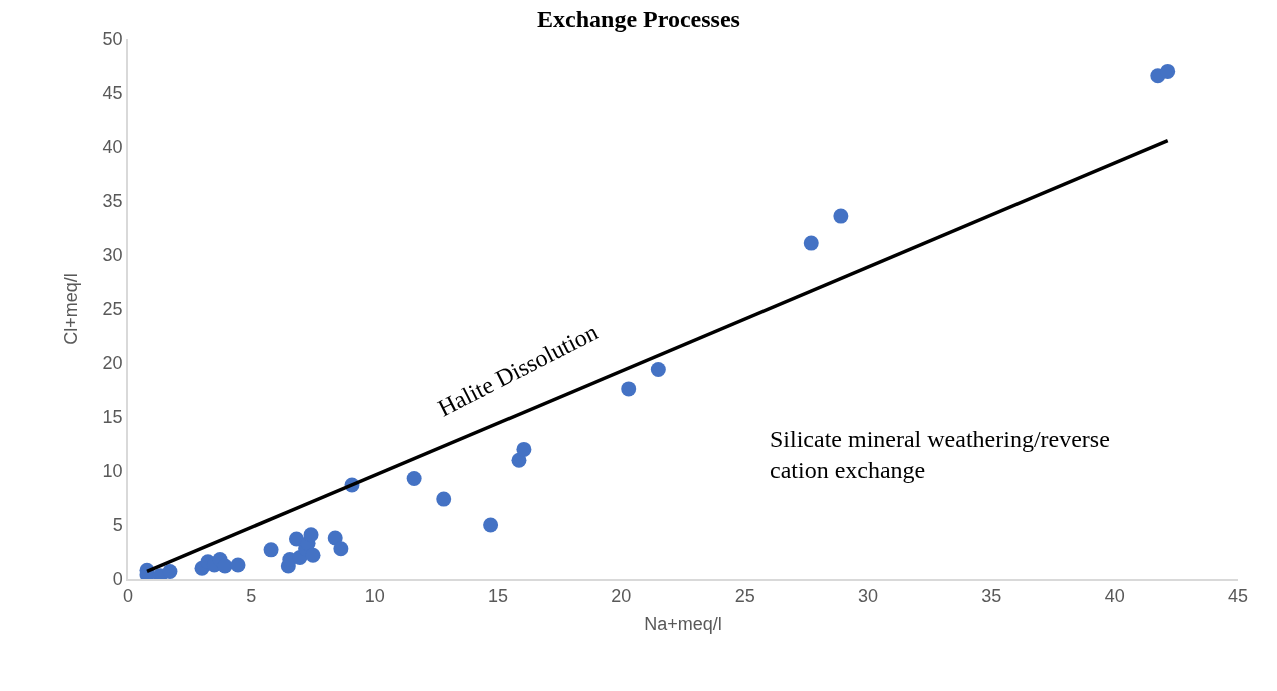  I want to click on y-tick-label: 15, so click(112, 417).